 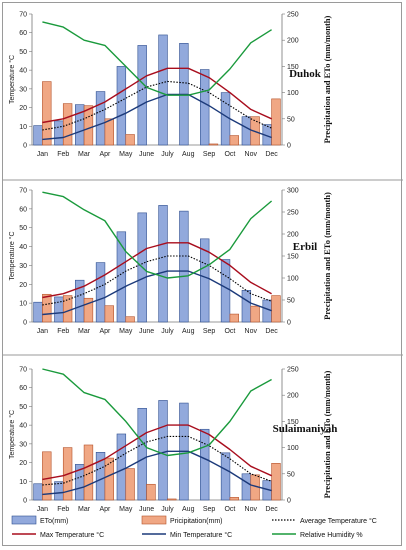 I want to click on legend-label: Relative Humidity %, so click(x=331, y=535).